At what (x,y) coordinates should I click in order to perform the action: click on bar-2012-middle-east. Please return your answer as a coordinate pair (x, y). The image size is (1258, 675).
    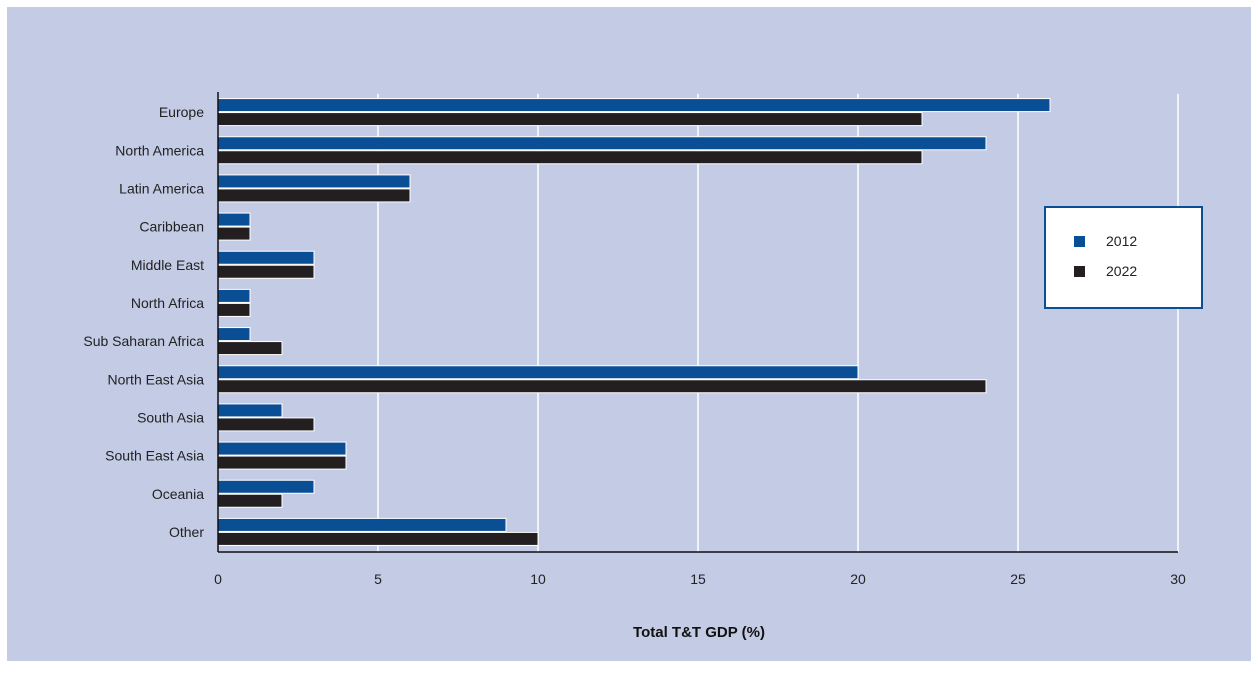
    Looking at the image, I should click on (266, 257).